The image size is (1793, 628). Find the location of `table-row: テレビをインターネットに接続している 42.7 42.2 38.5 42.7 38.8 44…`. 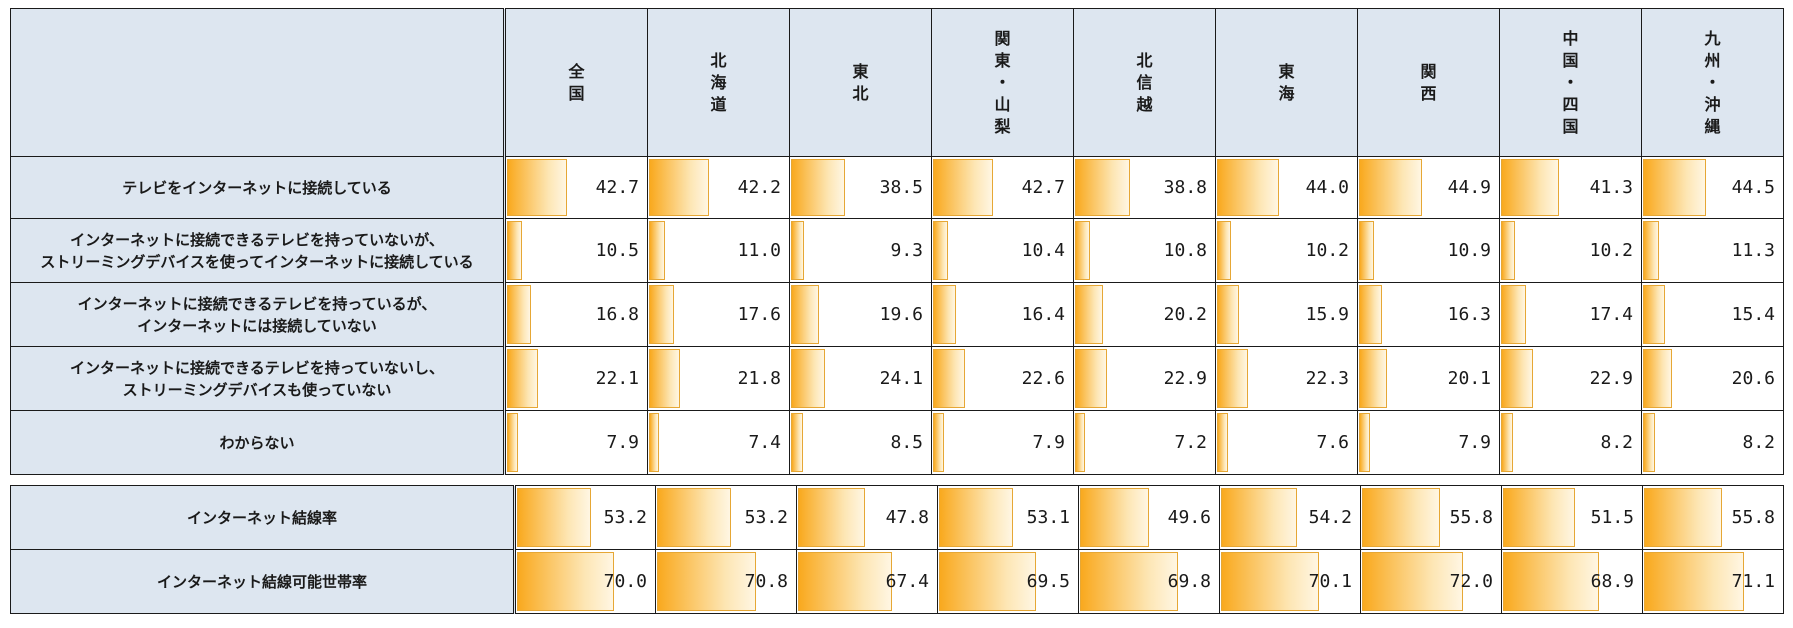

table-row: テレビをインターネットに接続している 42.7 42.2 38.5 42.7 38.8 44… is located at coordinates (897, 187).